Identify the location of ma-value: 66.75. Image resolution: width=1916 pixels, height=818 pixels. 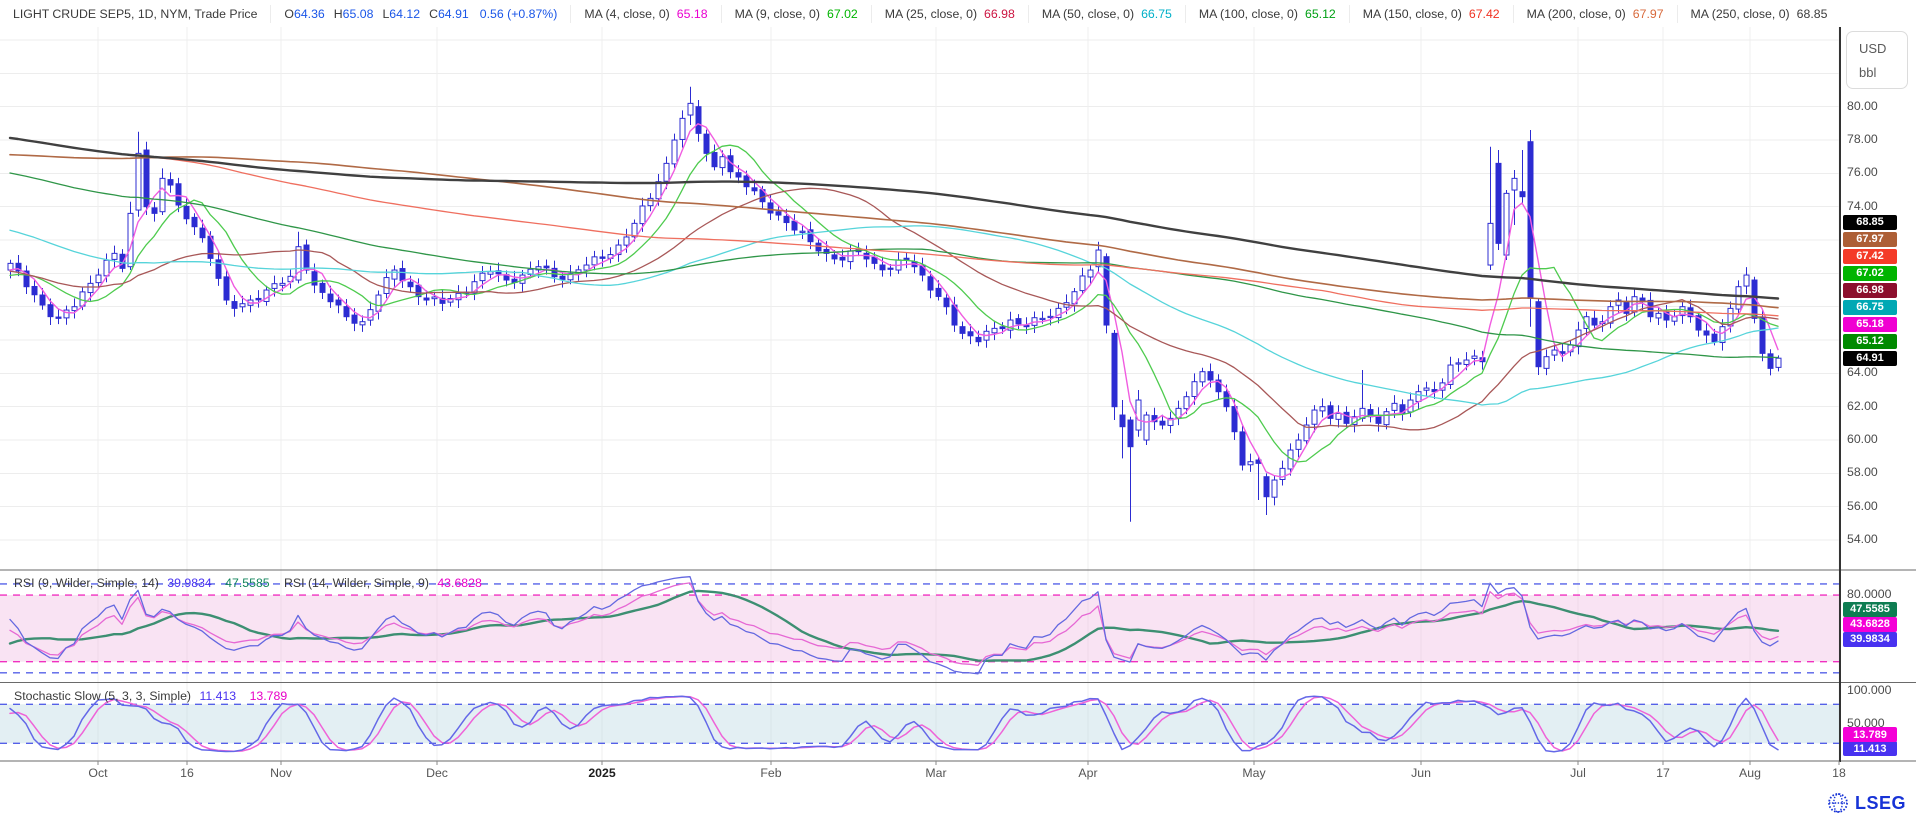
(1156, 13).